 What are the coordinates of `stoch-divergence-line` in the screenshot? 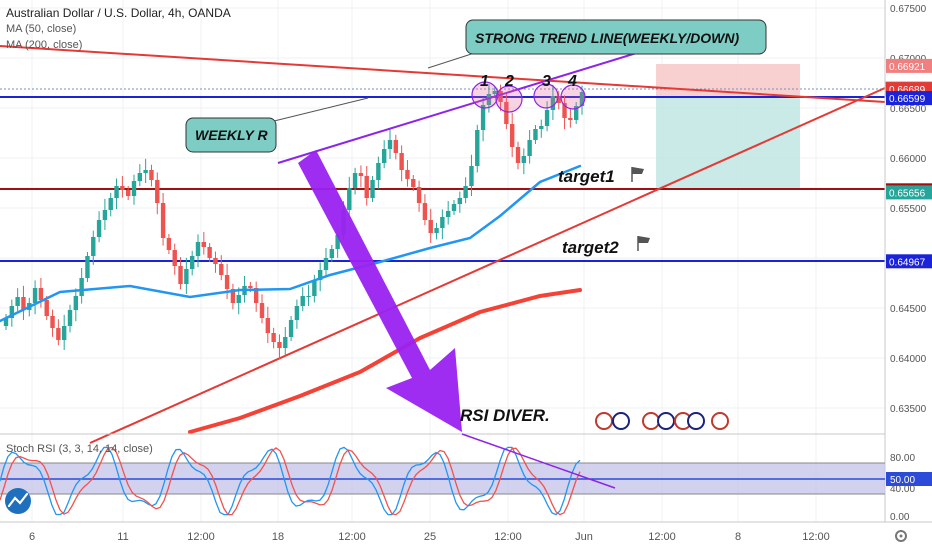 It's located at (538, 461).